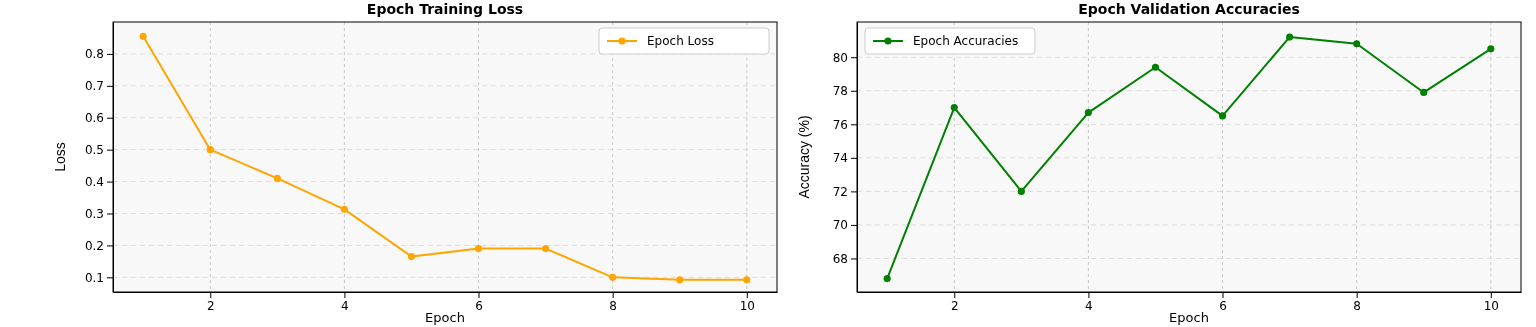 The height and width of the screenshot is (327, 1536). What do you see at coordinates (966, 41) in the screenshot?
I see `legend-label: Epoch Accuracies` at bounding box center [966, 41].